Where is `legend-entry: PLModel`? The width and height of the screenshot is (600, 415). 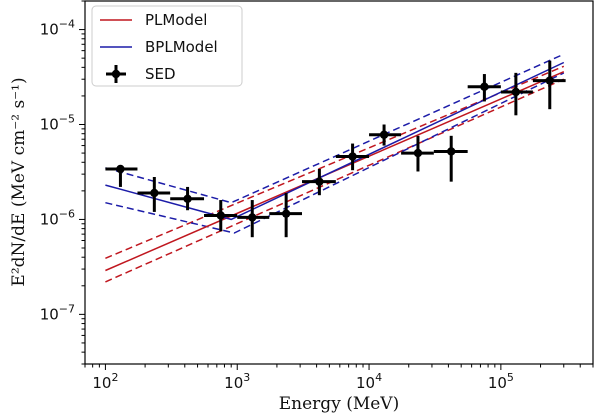
legend-entry: PLModel is located at coordinates (153, 20).